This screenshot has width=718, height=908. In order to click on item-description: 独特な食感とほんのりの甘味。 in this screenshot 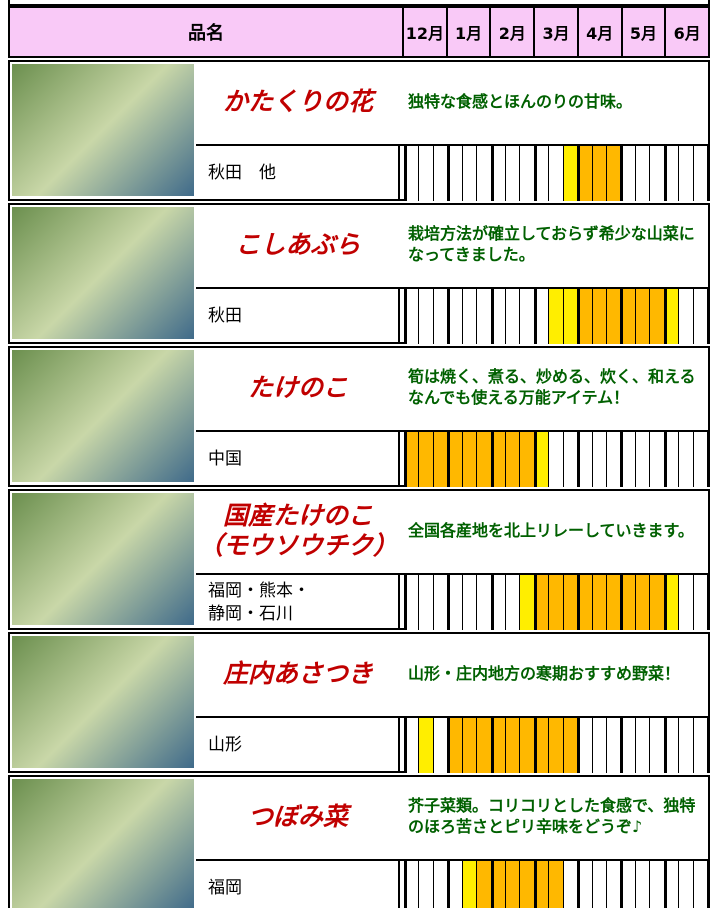, I will do `click(520, 101)`.